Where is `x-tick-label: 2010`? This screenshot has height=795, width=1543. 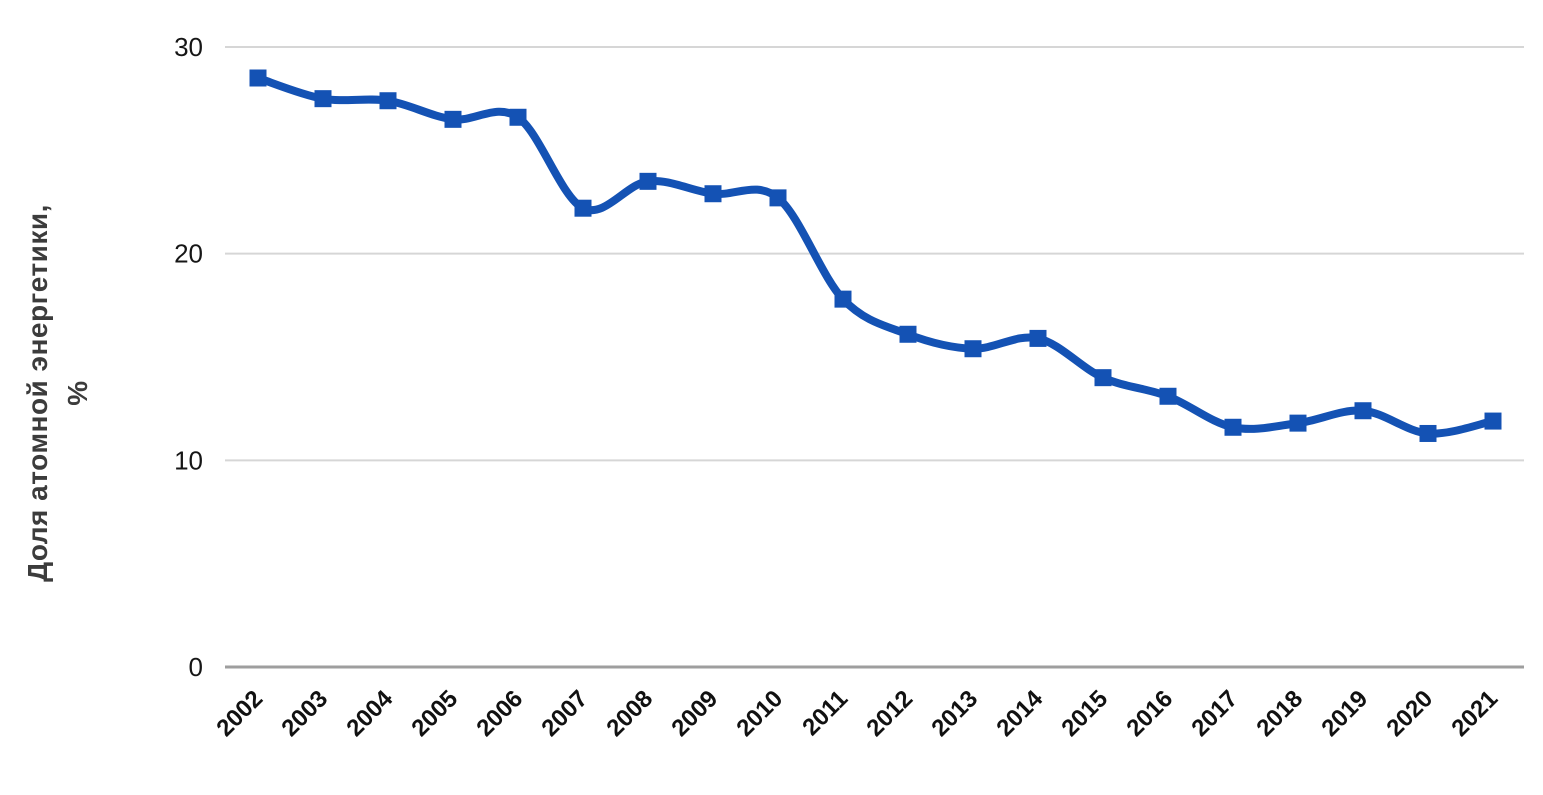
x-tick-label: 2010 is located at coordinates (759, 713).